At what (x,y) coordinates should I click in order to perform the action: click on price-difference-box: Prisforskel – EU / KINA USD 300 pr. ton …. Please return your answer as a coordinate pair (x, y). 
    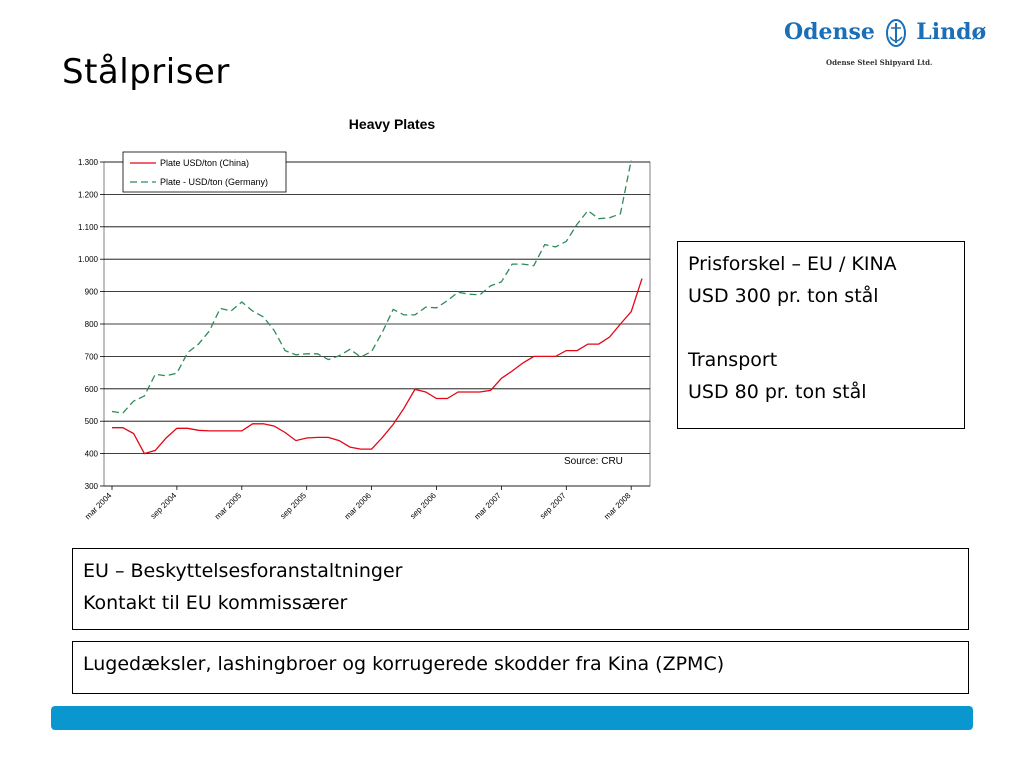
    Looking at the image, I should click on (821, 335).